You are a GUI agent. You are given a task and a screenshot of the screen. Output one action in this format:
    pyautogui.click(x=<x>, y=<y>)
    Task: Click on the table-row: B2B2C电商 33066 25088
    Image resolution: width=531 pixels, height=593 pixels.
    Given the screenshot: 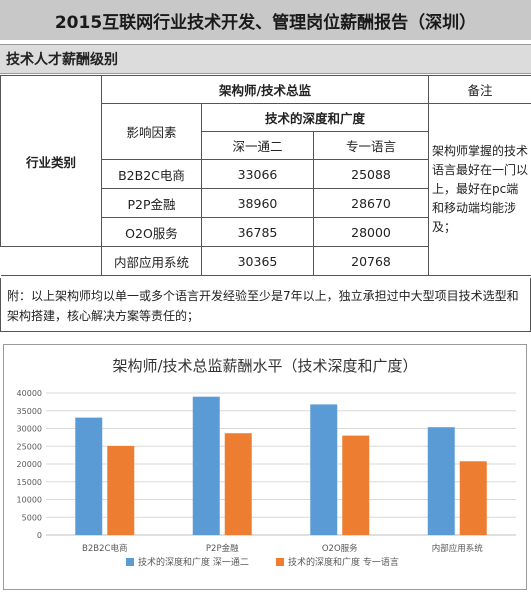 What is the action you would take?
    pyautogui.click(x=266, y=174)
    